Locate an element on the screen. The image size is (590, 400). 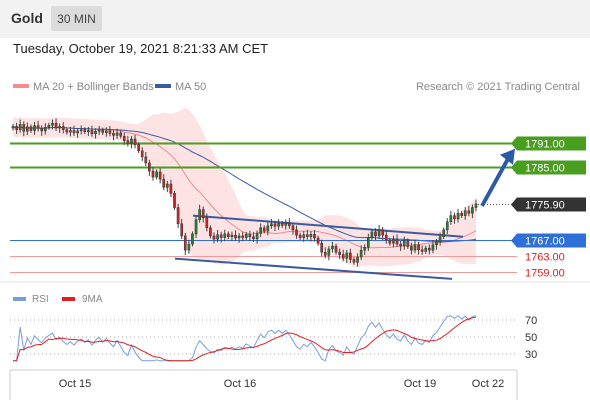
rsi-ma-legend-label: 9MA is located at coordinates (92, 299).